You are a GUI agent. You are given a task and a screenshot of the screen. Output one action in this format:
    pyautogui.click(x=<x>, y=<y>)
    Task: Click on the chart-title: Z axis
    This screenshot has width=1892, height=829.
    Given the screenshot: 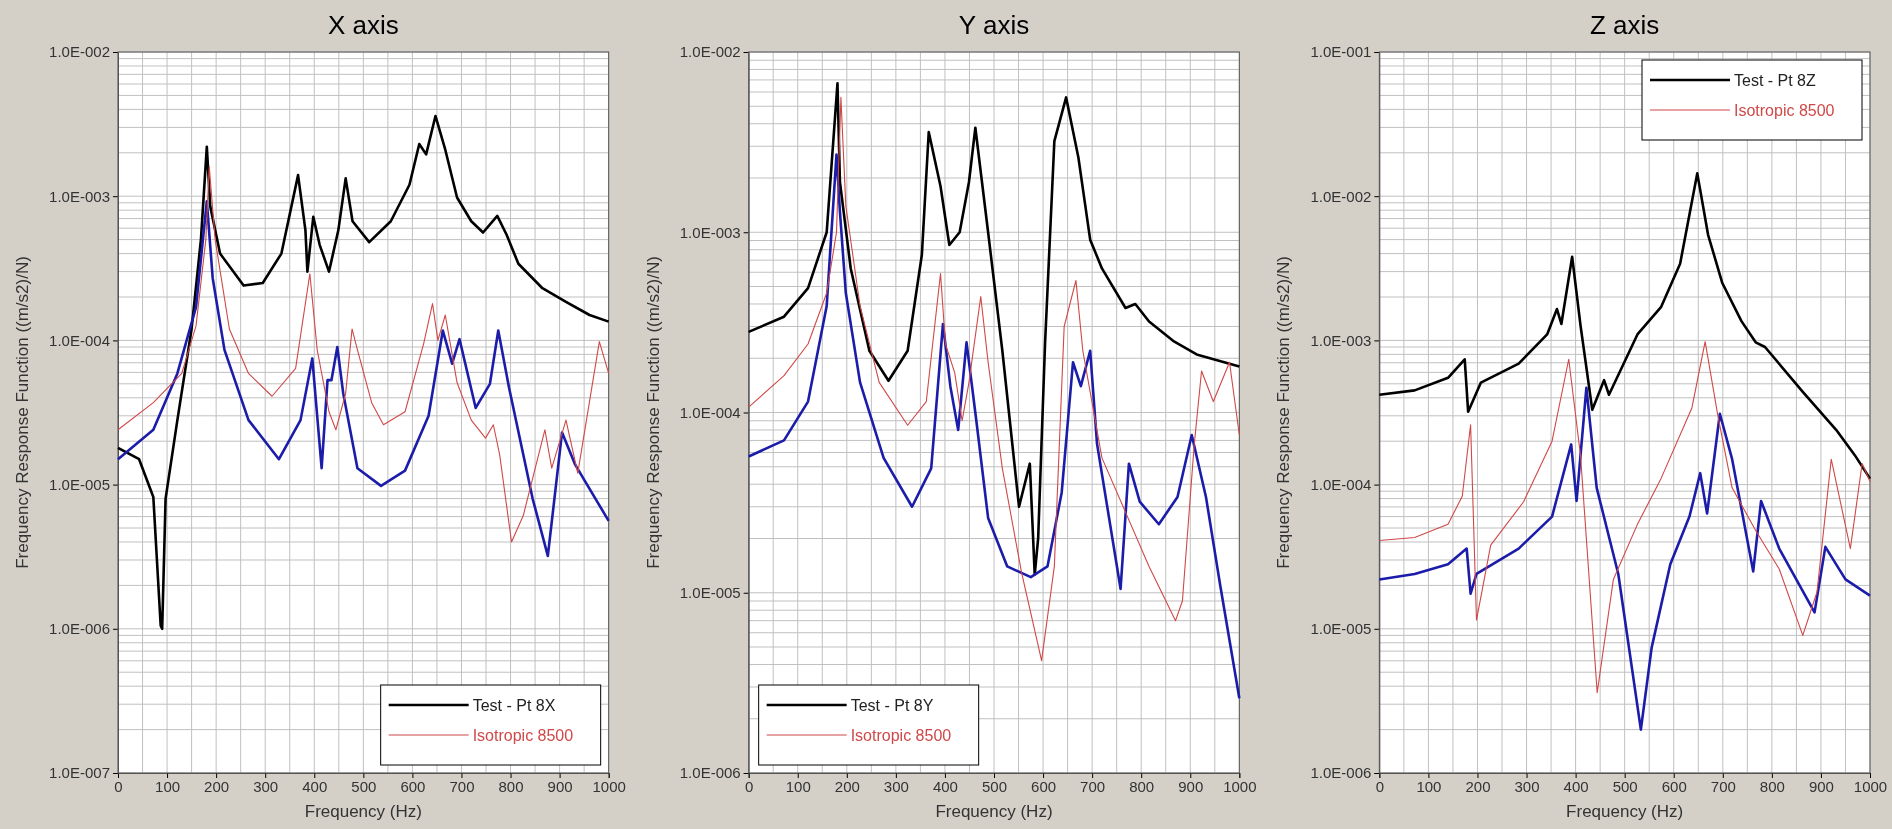 What is the action you would take?
    pyautogui.click(x=1624, y=25)
    